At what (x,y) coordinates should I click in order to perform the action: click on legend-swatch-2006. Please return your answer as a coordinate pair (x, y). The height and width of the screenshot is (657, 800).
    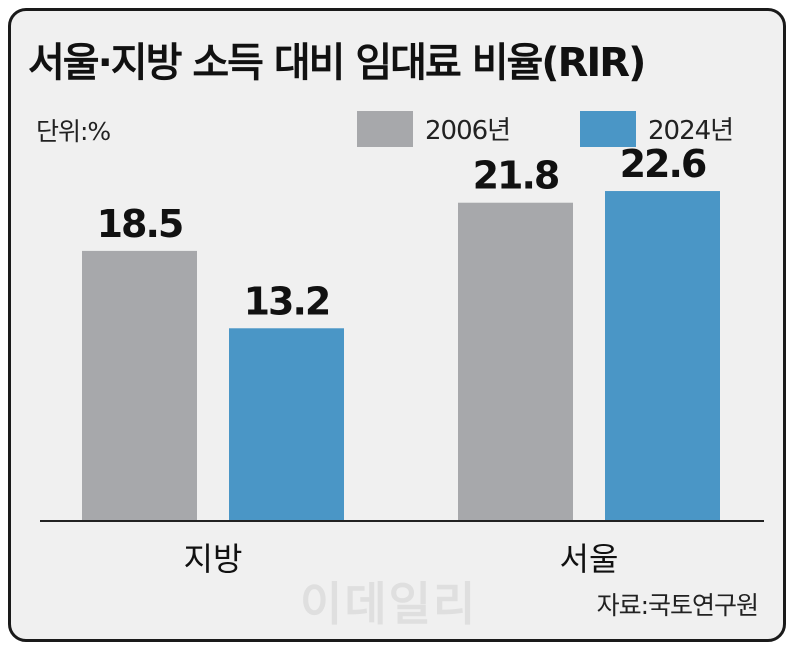
    Looking at the image, I should click on (385, 128).